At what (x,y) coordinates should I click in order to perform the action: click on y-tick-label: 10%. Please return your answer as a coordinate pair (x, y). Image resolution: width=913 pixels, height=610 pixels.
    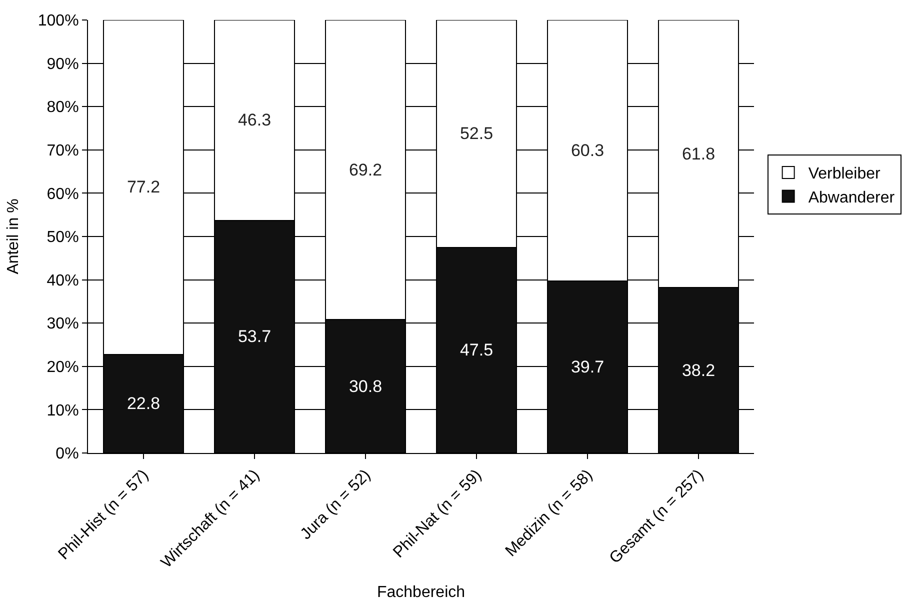
    Looking at the image, I should click on (62, 411).